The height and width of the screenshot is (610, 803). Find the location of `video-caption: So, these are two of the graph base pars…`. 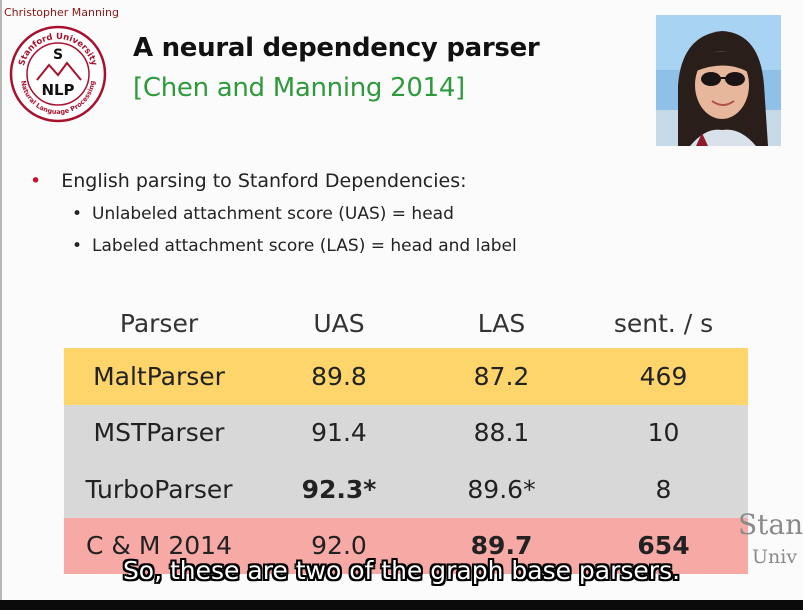

video-caption: So, these are two of the graph base pars… is located at coordinates (401, 570).